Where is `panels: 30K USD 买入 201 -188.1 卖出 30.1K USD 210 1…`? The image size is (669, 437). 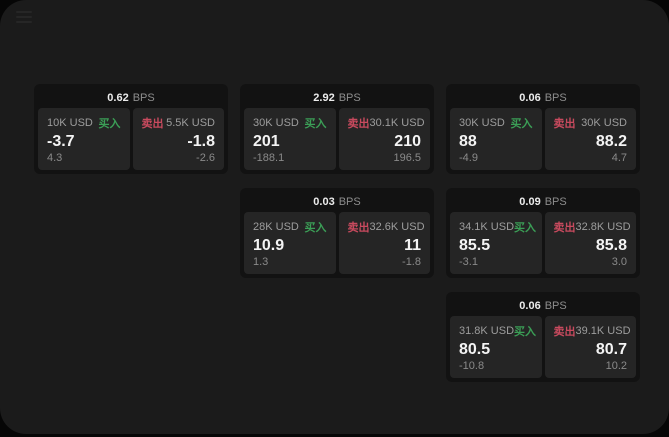 panels: 30K USD 买入 201 -188.1 卖出 30.1K USD 210 1… is located at coordinates (337, 139).